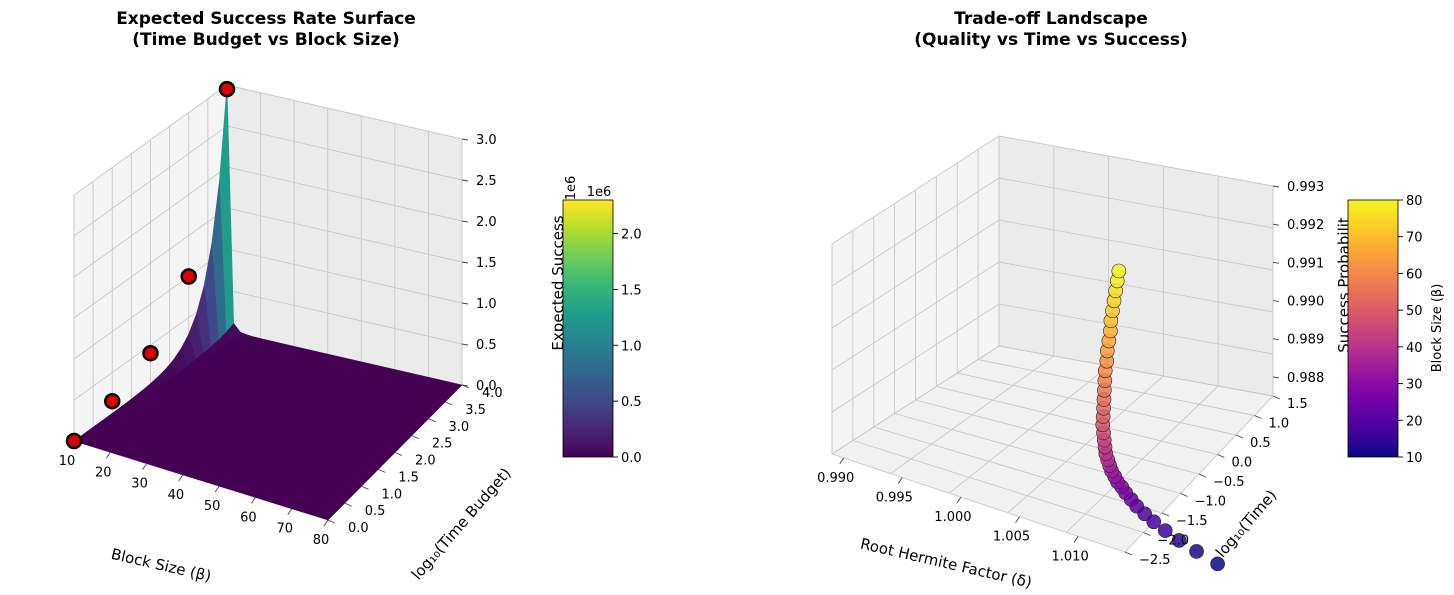  Describe the element at coordinates (212, 506) in the screenshot. I see `left-x-tick-label: 50` at that location.